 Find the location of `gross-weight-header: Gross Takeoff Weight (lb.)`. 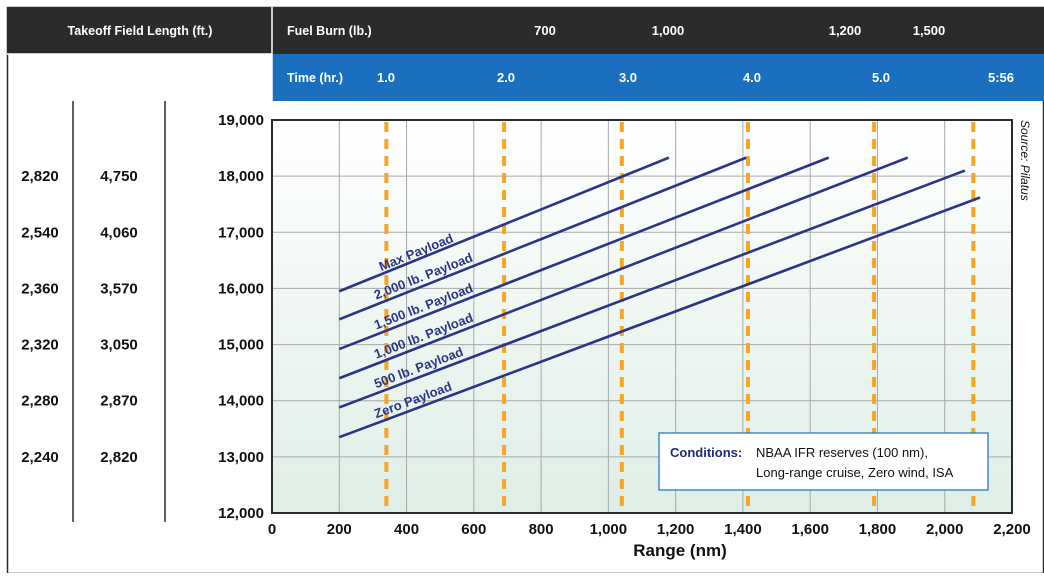

gross-weight-header: Gross Takeoff Weight (lb.) is located at coordinates (218, 79).